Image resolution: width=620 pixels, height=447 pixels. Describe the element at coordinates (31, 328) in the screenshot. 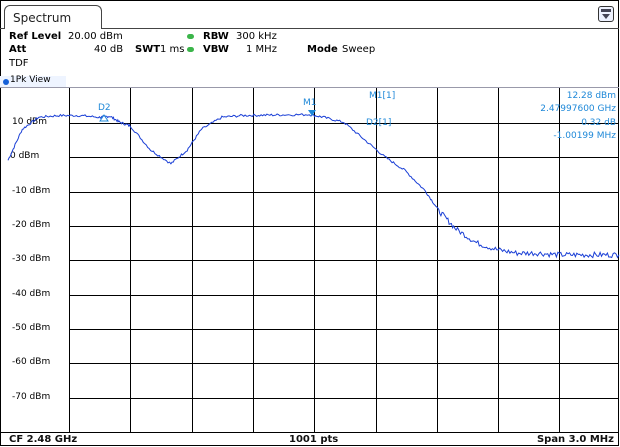

I see `y-label-minus50dbm: -50 dBm` at that location.